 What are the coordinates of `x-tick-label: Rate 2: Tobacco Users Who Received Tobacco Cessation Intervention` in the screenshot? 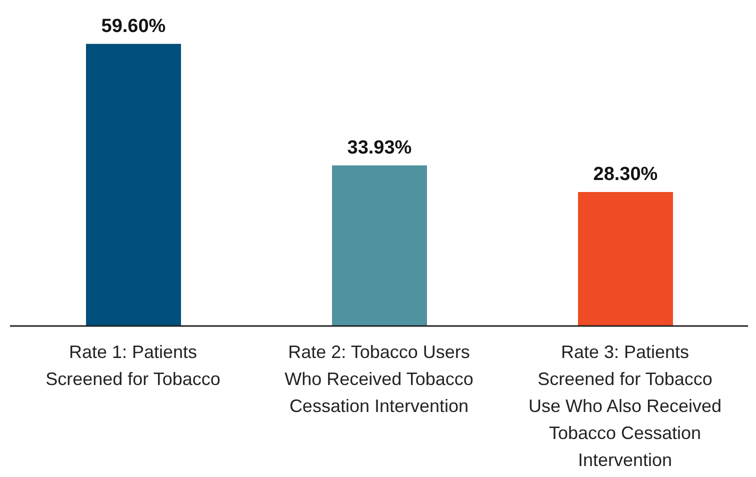 It's located at (379, 379).